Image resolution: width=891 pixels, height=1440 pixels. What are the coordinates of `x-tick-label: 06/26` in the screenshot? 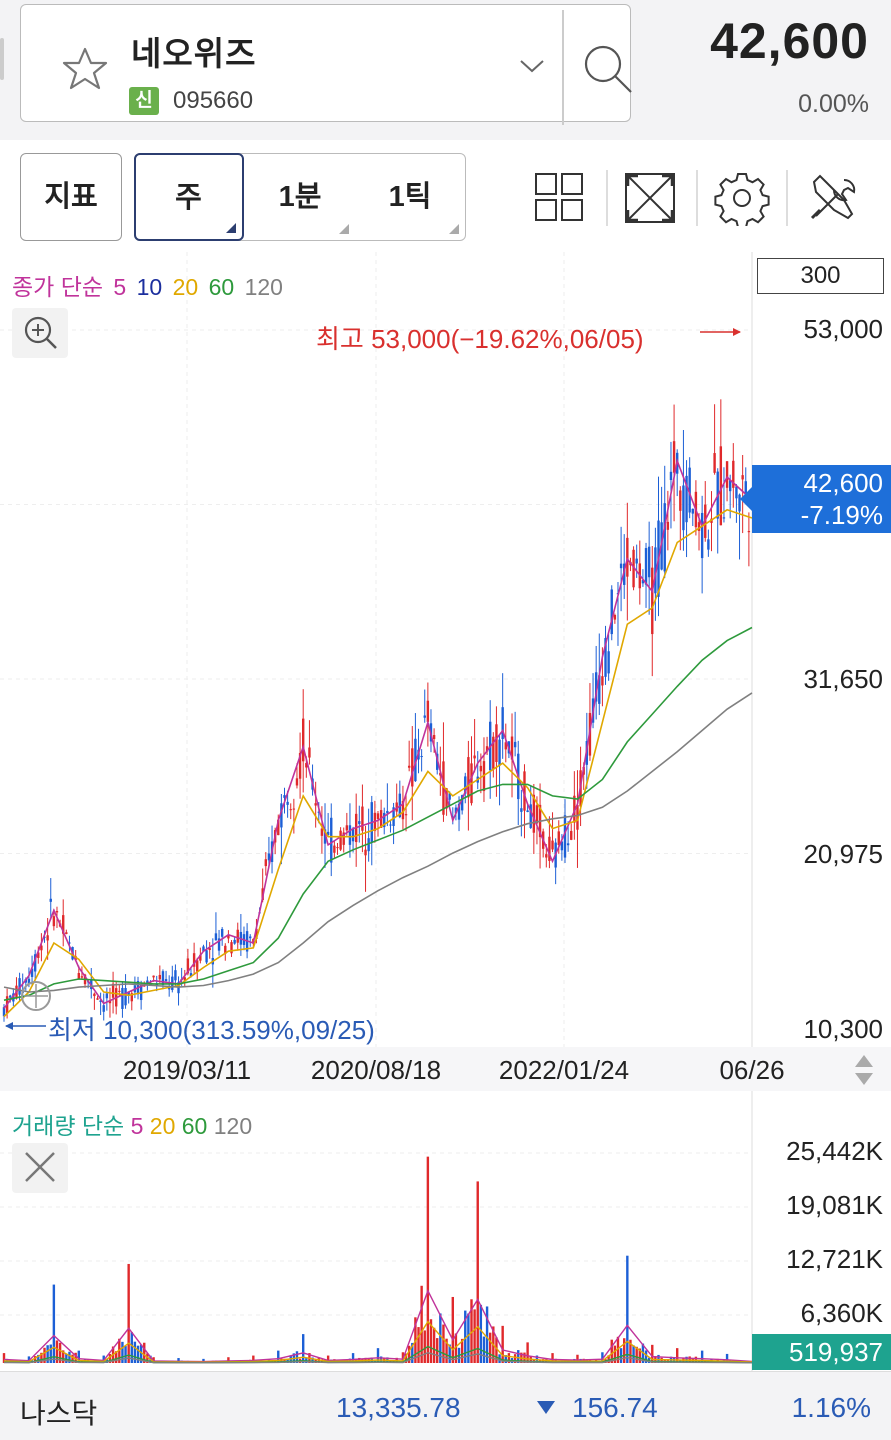 It's located at (752, 1070).